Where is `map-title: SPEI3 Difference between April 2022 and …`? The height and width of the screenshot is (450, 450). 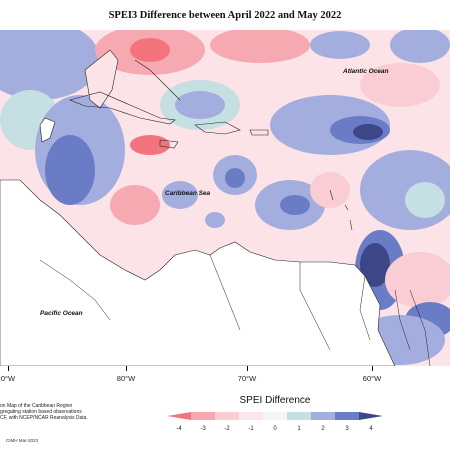
map-title: SPEI3 Difference between April 2022 and … is located at coordinates (225, 15).